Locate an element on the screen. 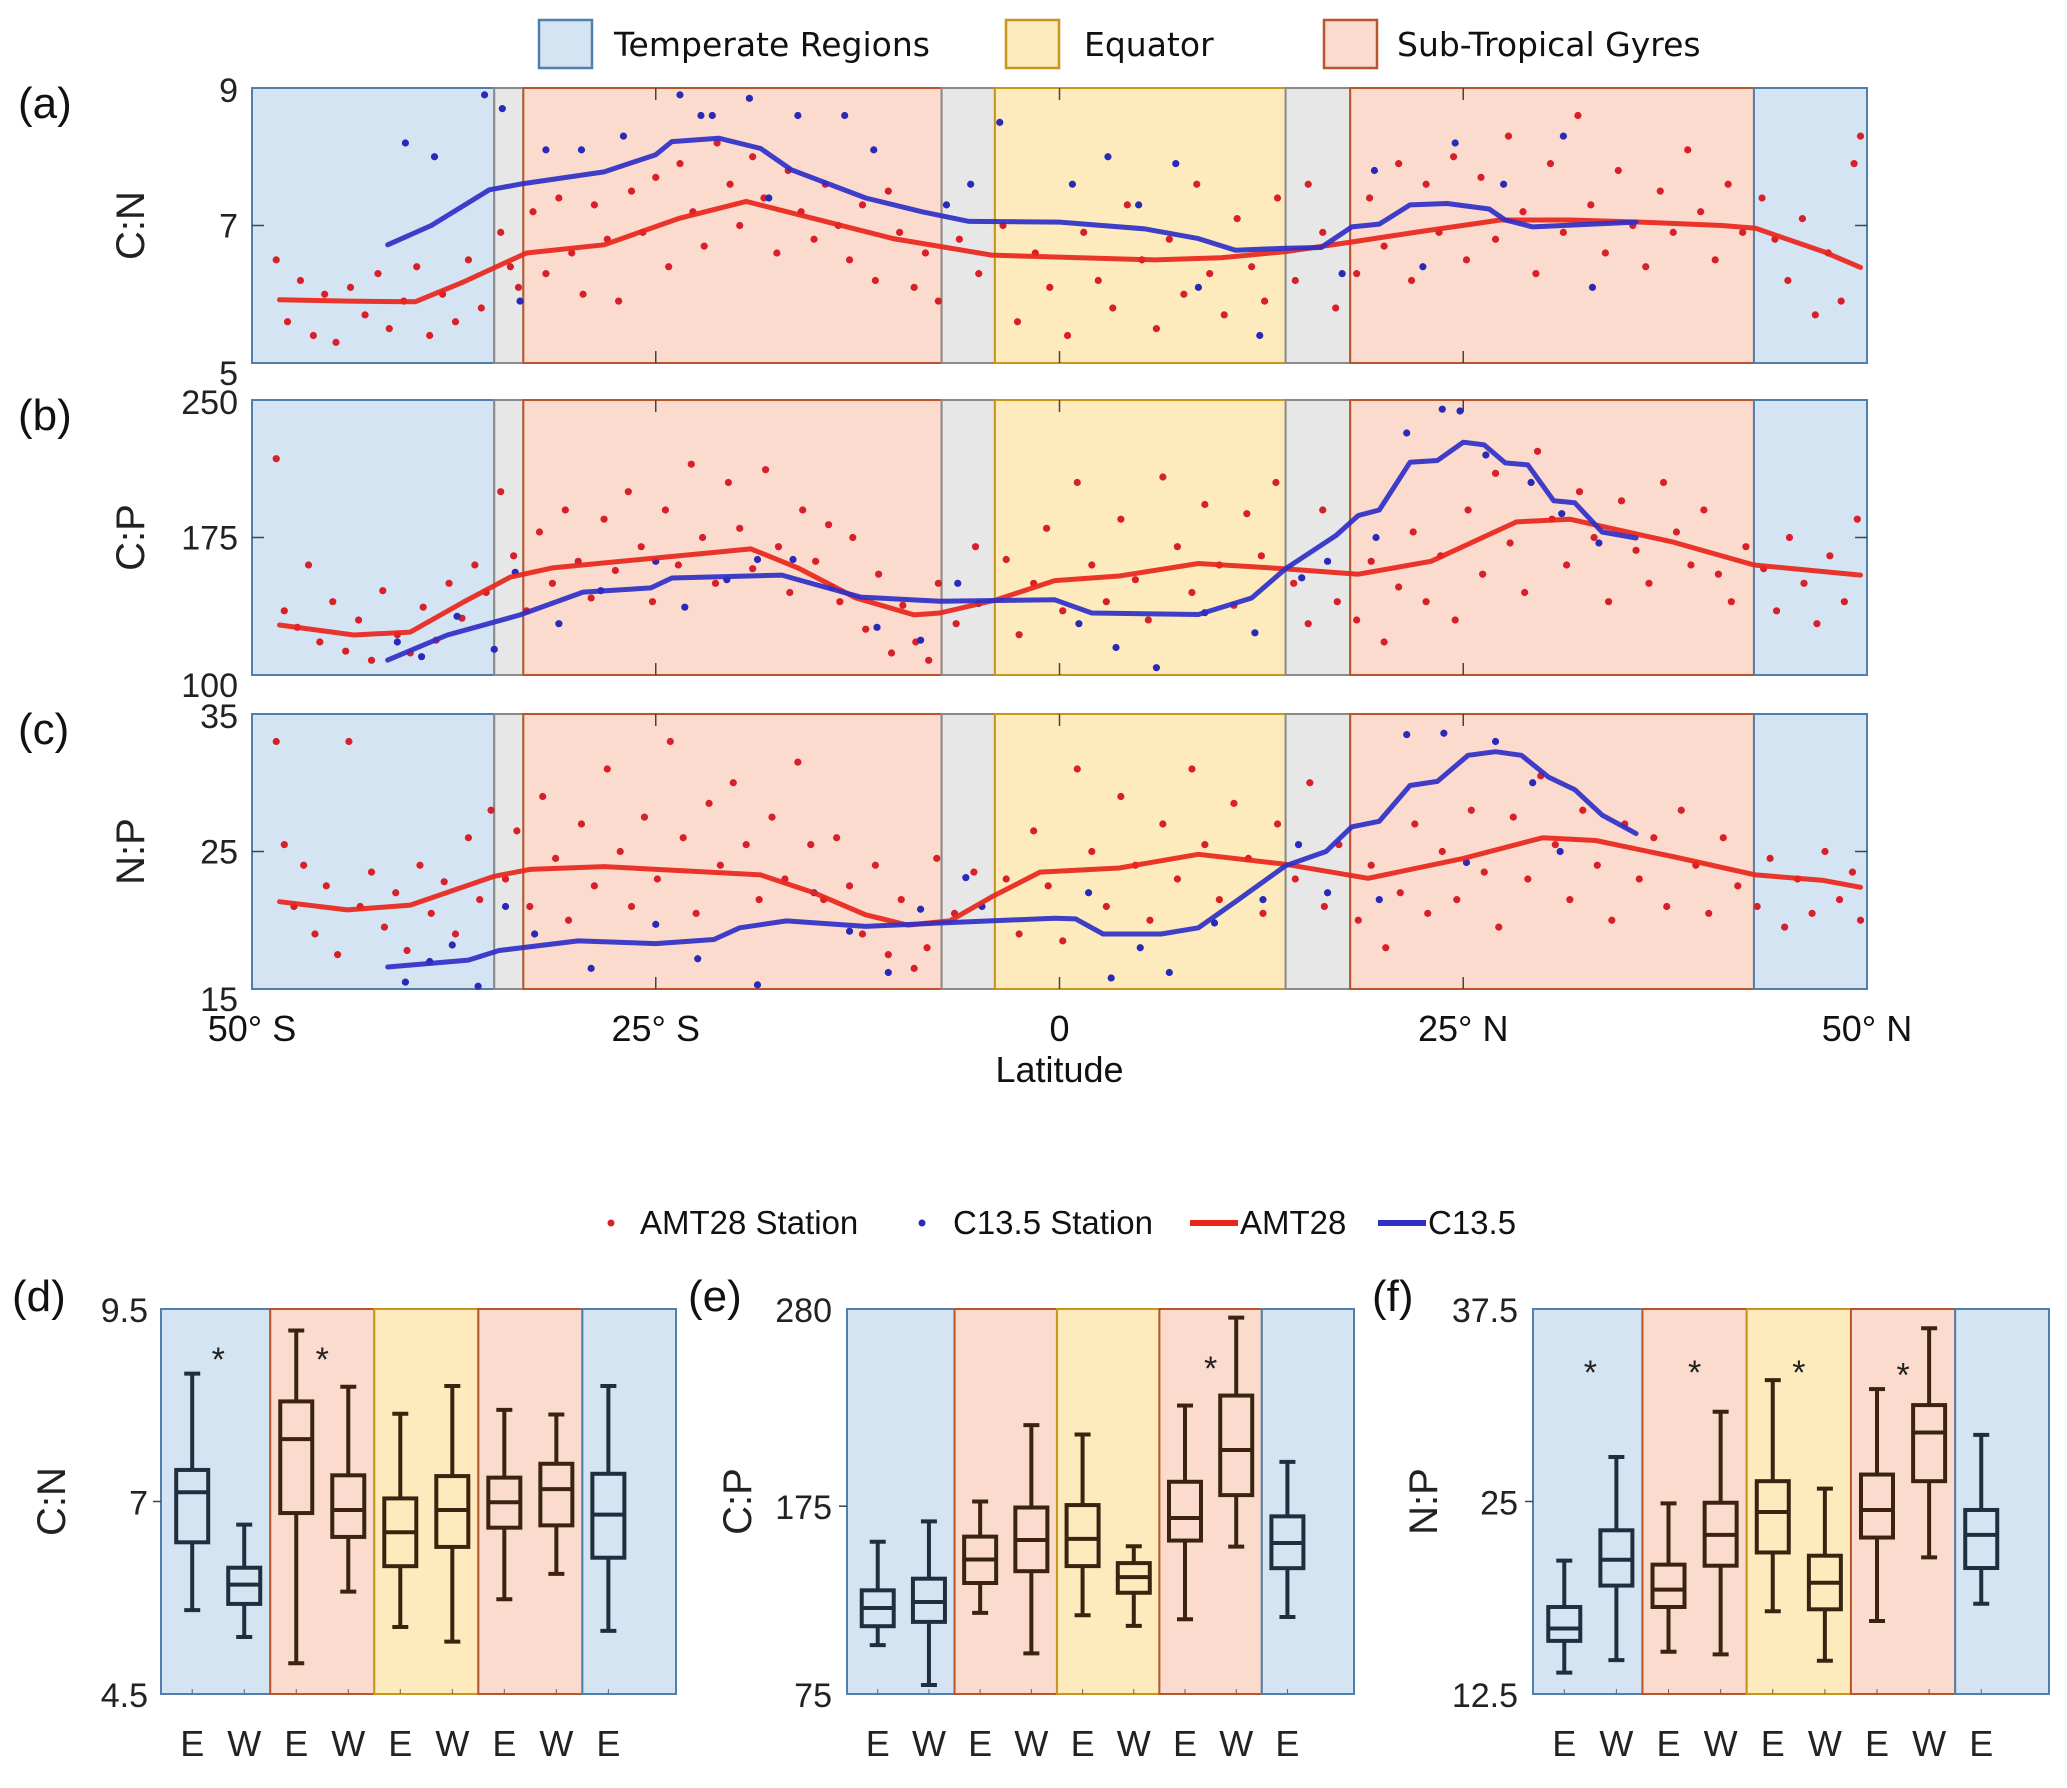 This screenshot has height=1788, width=2067. ytick-label: 175 is located at coordinates (803, 1508).